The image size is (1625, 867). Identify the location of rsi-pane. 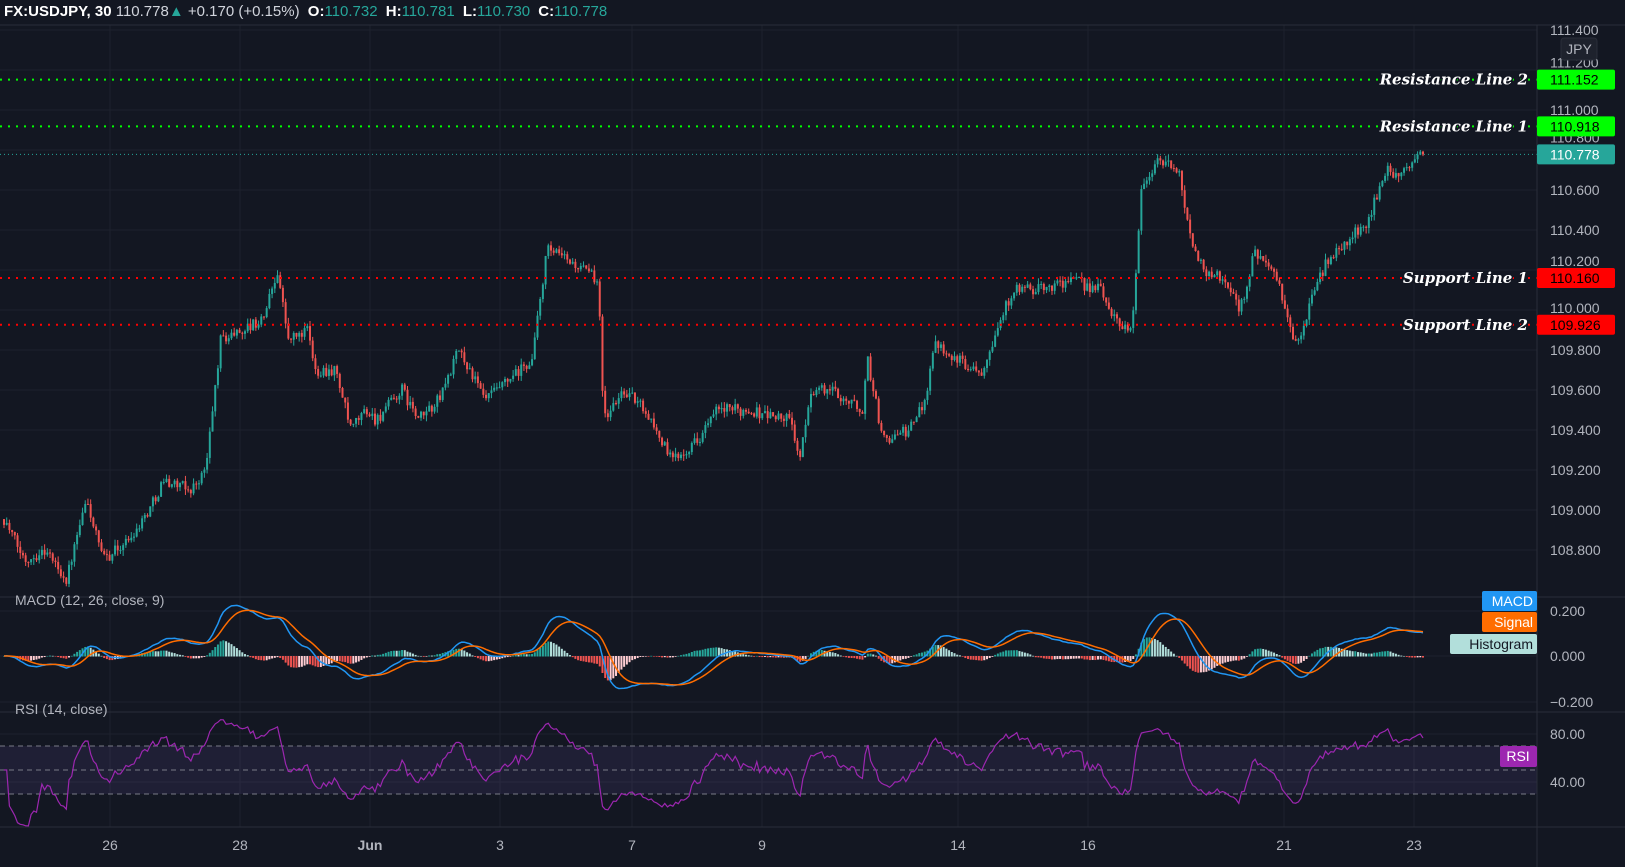
(768, 773).